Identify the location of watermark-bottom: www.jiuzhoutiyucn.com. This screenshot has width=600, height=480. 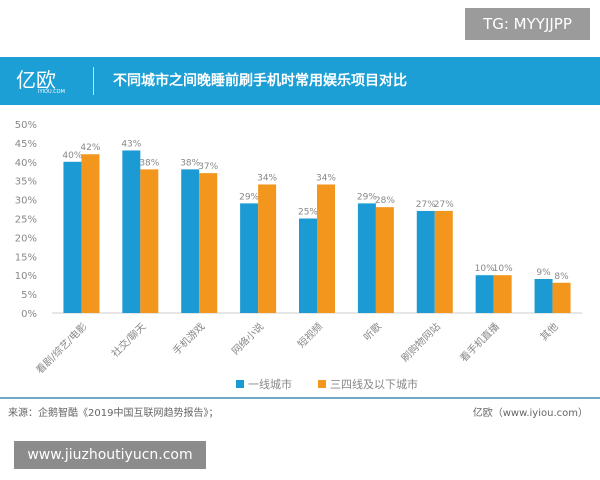
(110, 455).